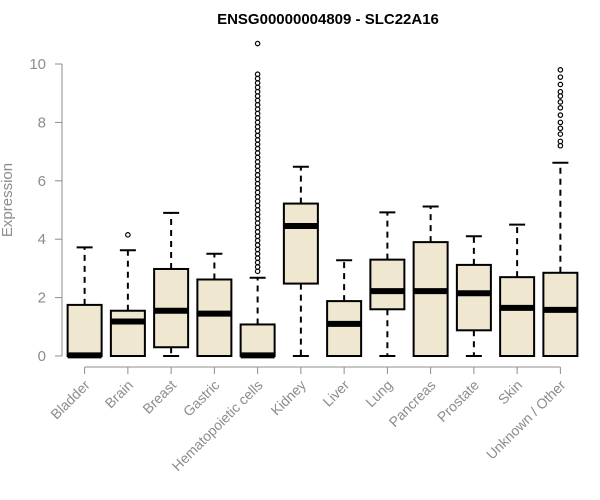 This screenshot has width=600, height=500. I want to click on x-tick-label-brain: Brain, so click(119, 394).